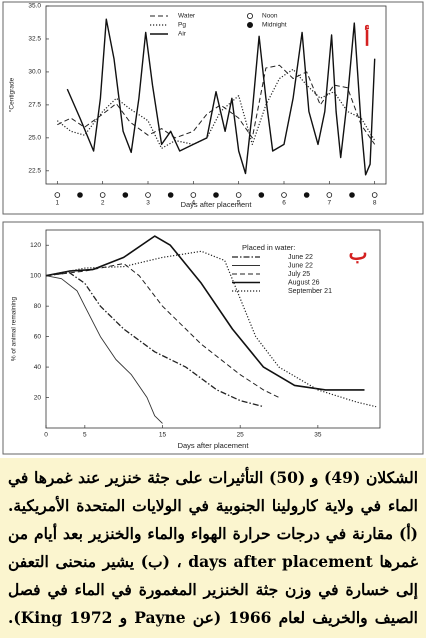  Describe the element at coordinates (46, 435) in the screenshot. I see `x-tick-label: 0` at that location.